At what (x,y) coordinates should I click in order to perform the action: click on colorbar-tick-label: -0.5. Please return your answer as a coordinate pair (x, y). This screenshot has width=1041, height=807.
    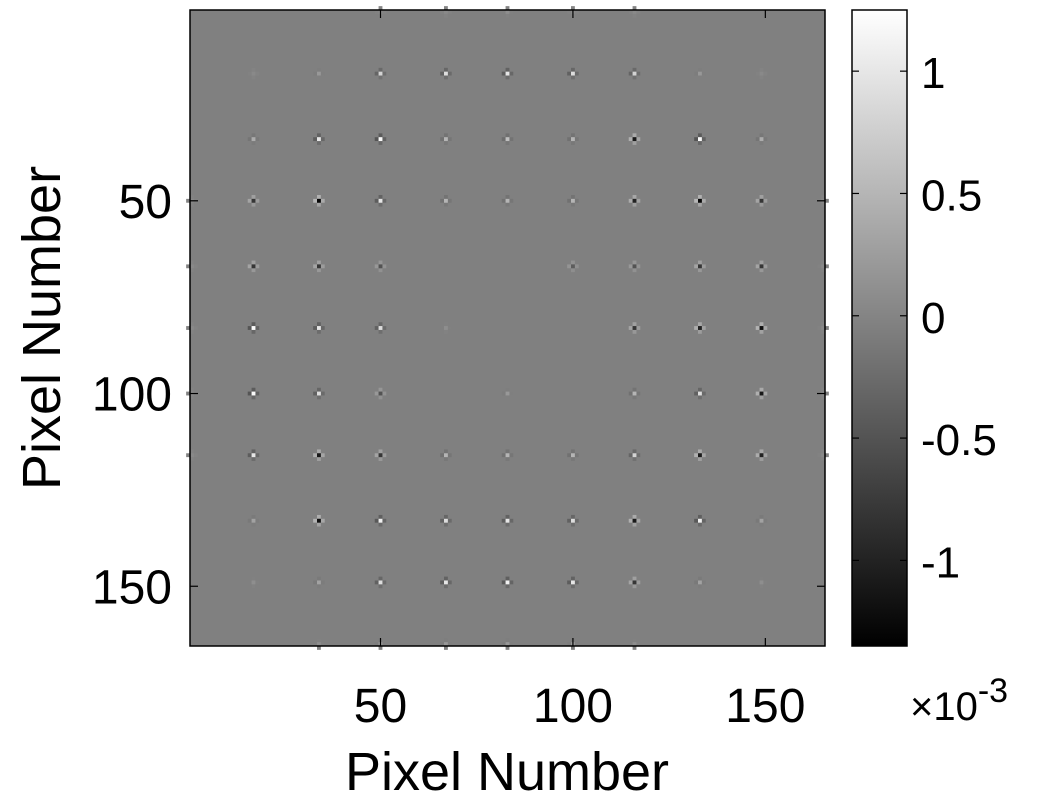
    Looking at the image, I should click on (959, 440).